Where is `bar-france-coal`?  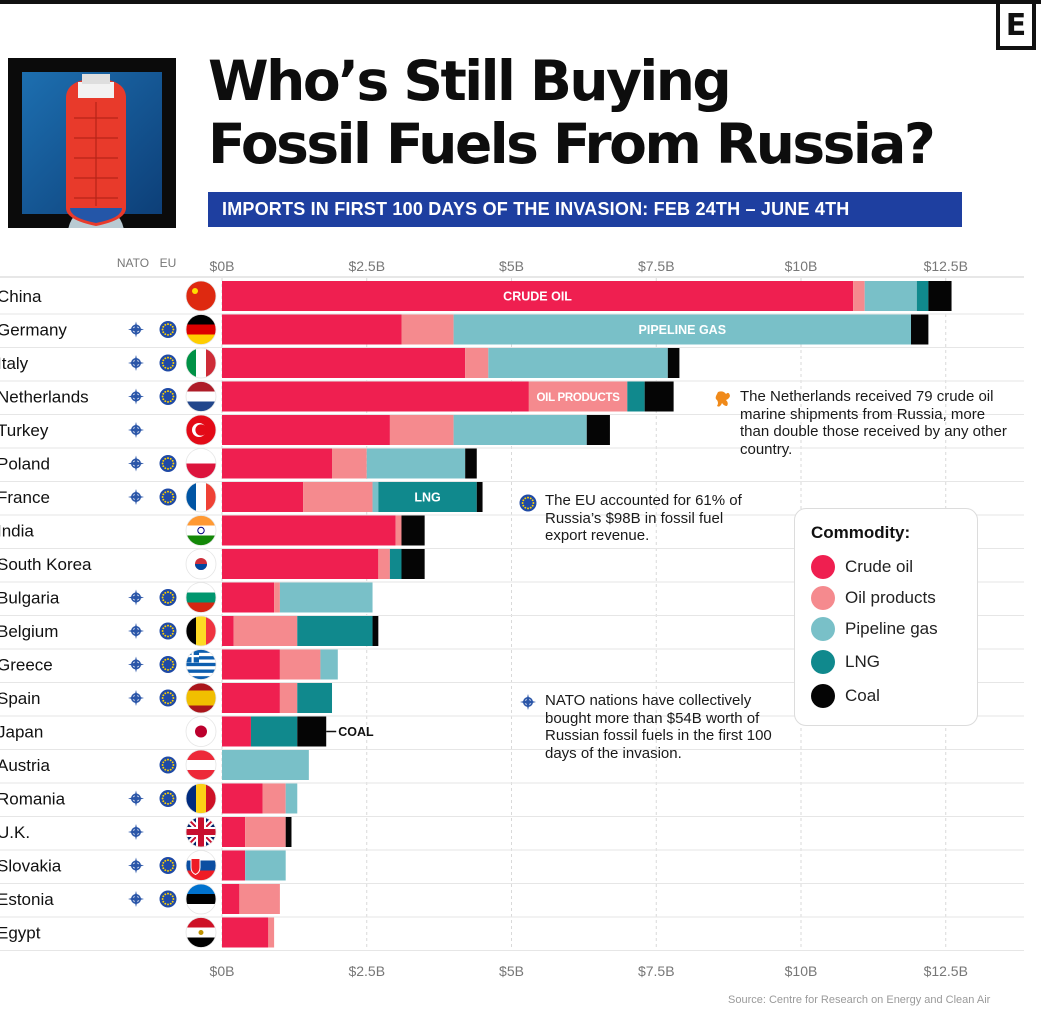 bar-france-coal is located at coordinates (479, 497).